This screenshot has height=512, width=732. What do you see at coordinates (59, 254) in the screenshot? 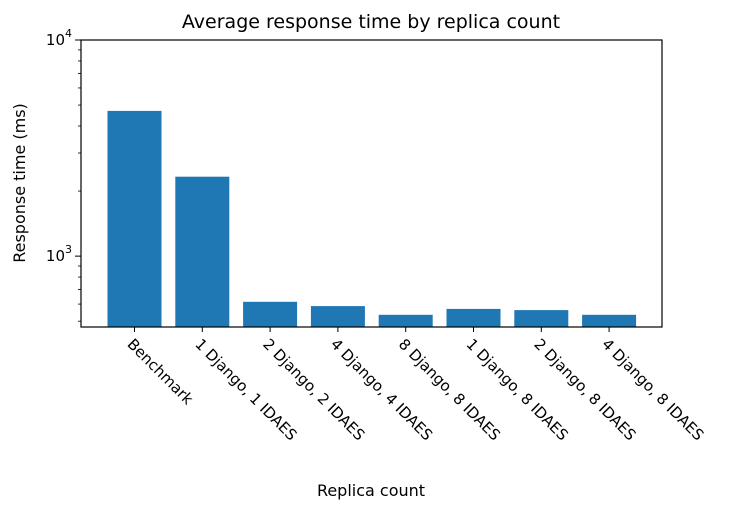
I see `y-tick-label: 10³` at bounding box center [59, 254].